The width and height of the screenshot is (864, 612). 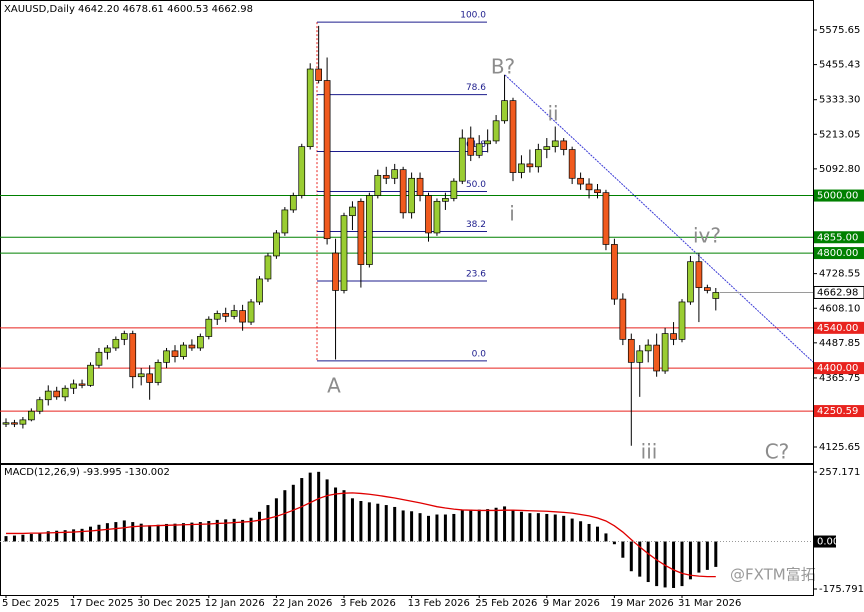 What do you see at coordinates (839, 343) in the screenshot?
I see `y-tick-label: 4487.85` at bounding box center [839, 343].